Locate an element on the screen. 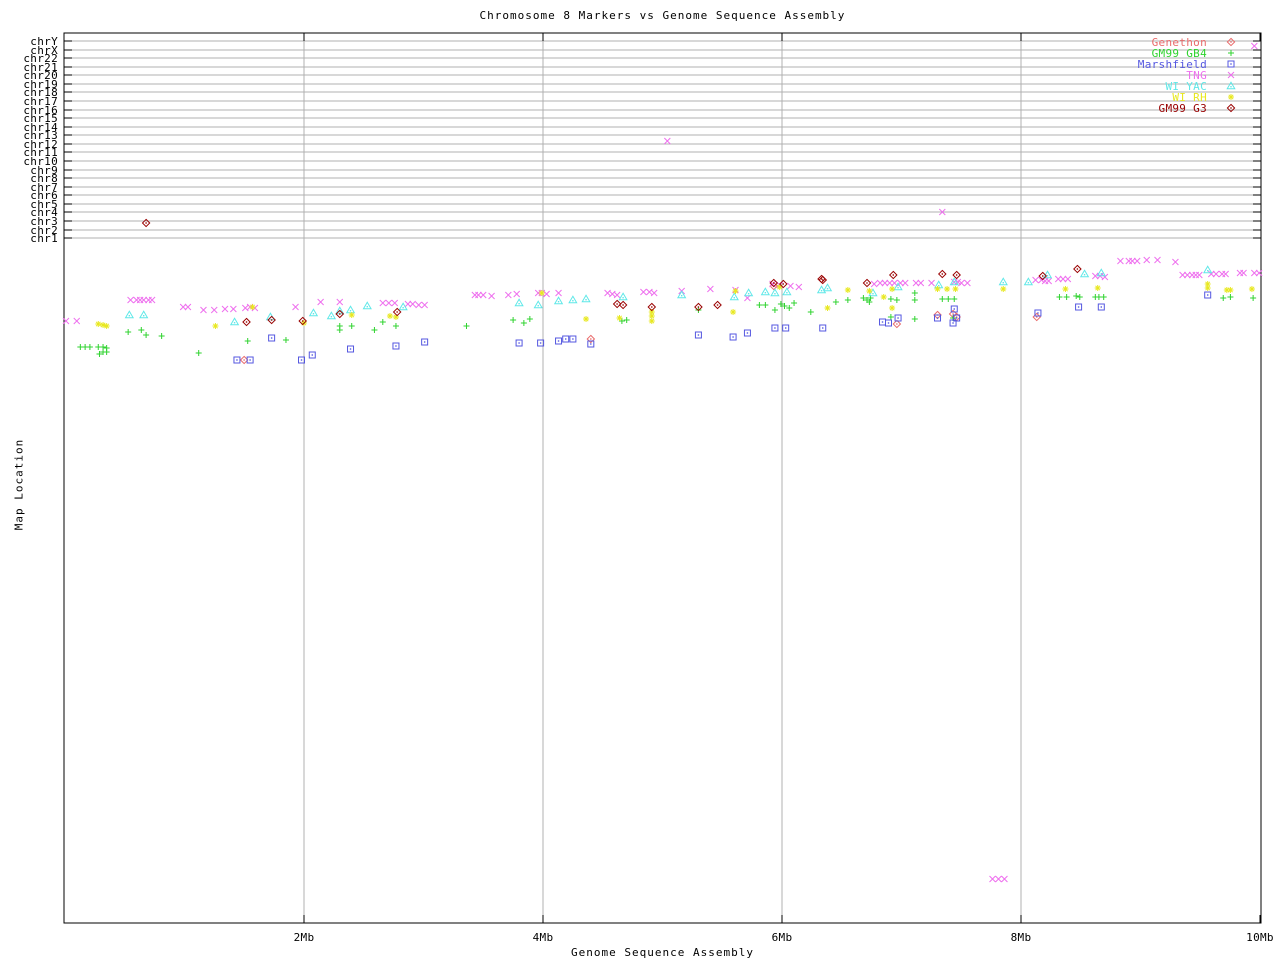 Image resolution: width=1280 pixels, height=960 pixels. y-tick-label-chr19: chr19 is located at coordinates (40, 84).